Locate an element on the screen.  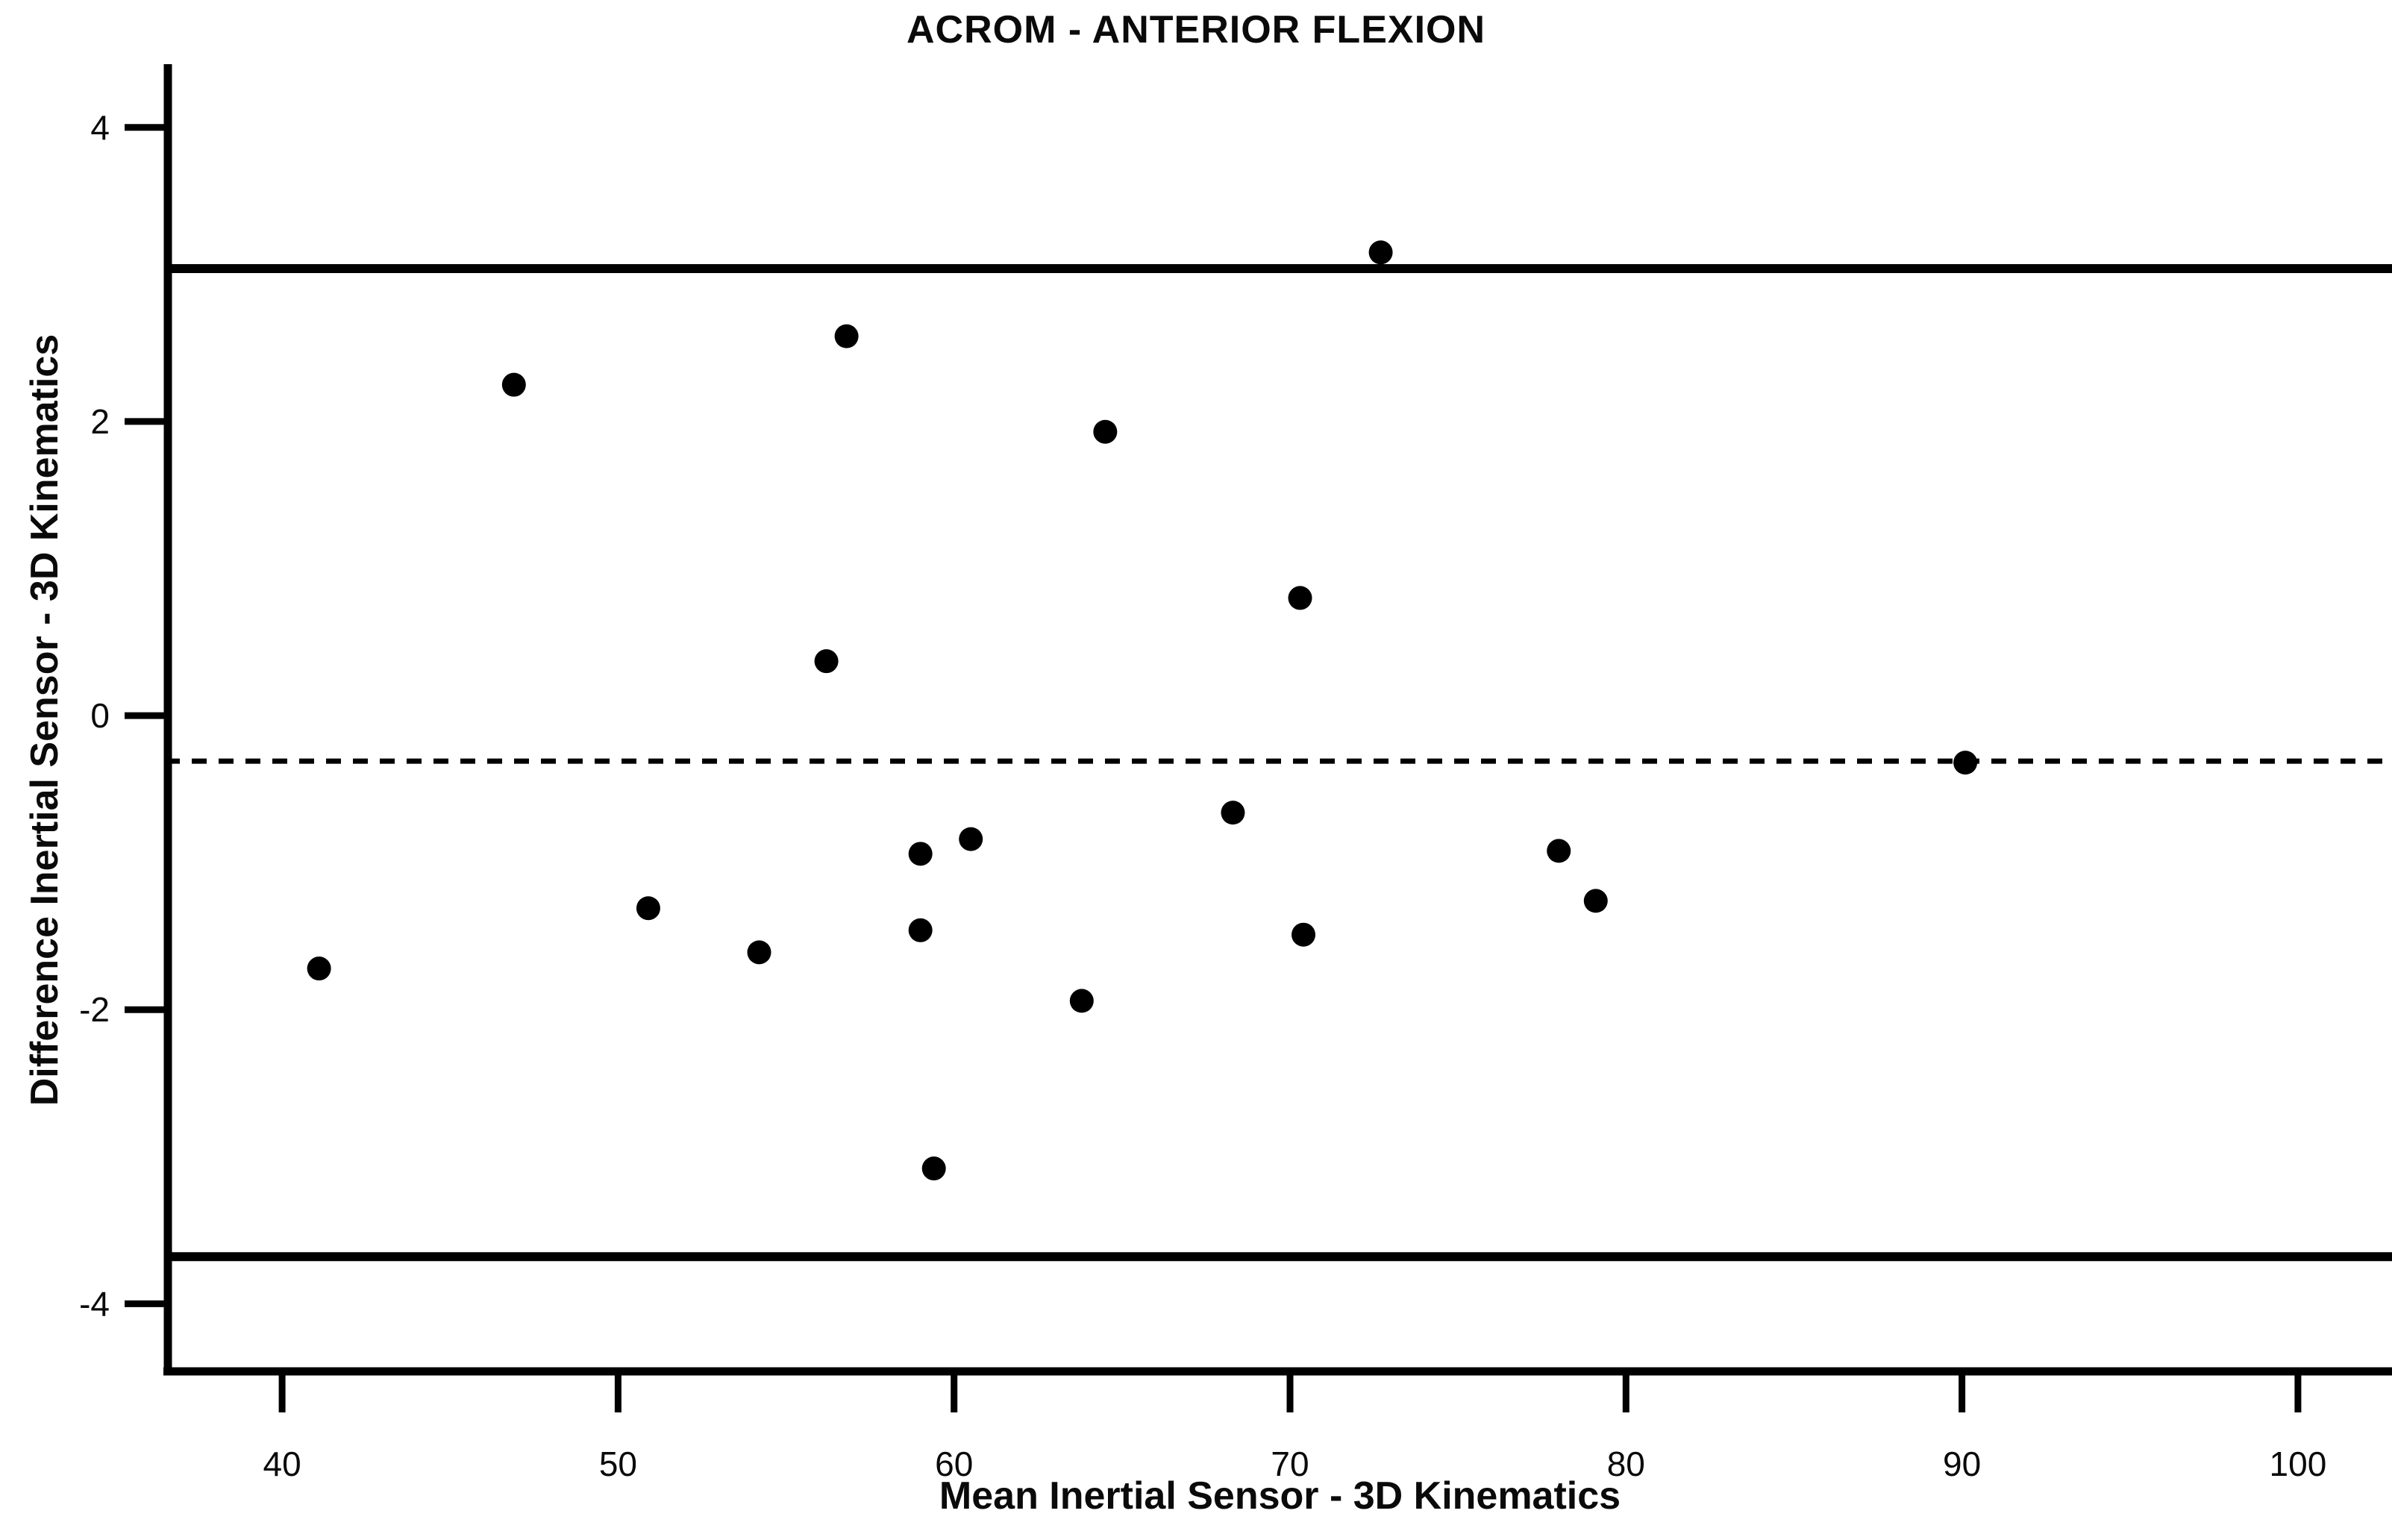
y-tick-label: 2 is located at coordinates (100, 421).